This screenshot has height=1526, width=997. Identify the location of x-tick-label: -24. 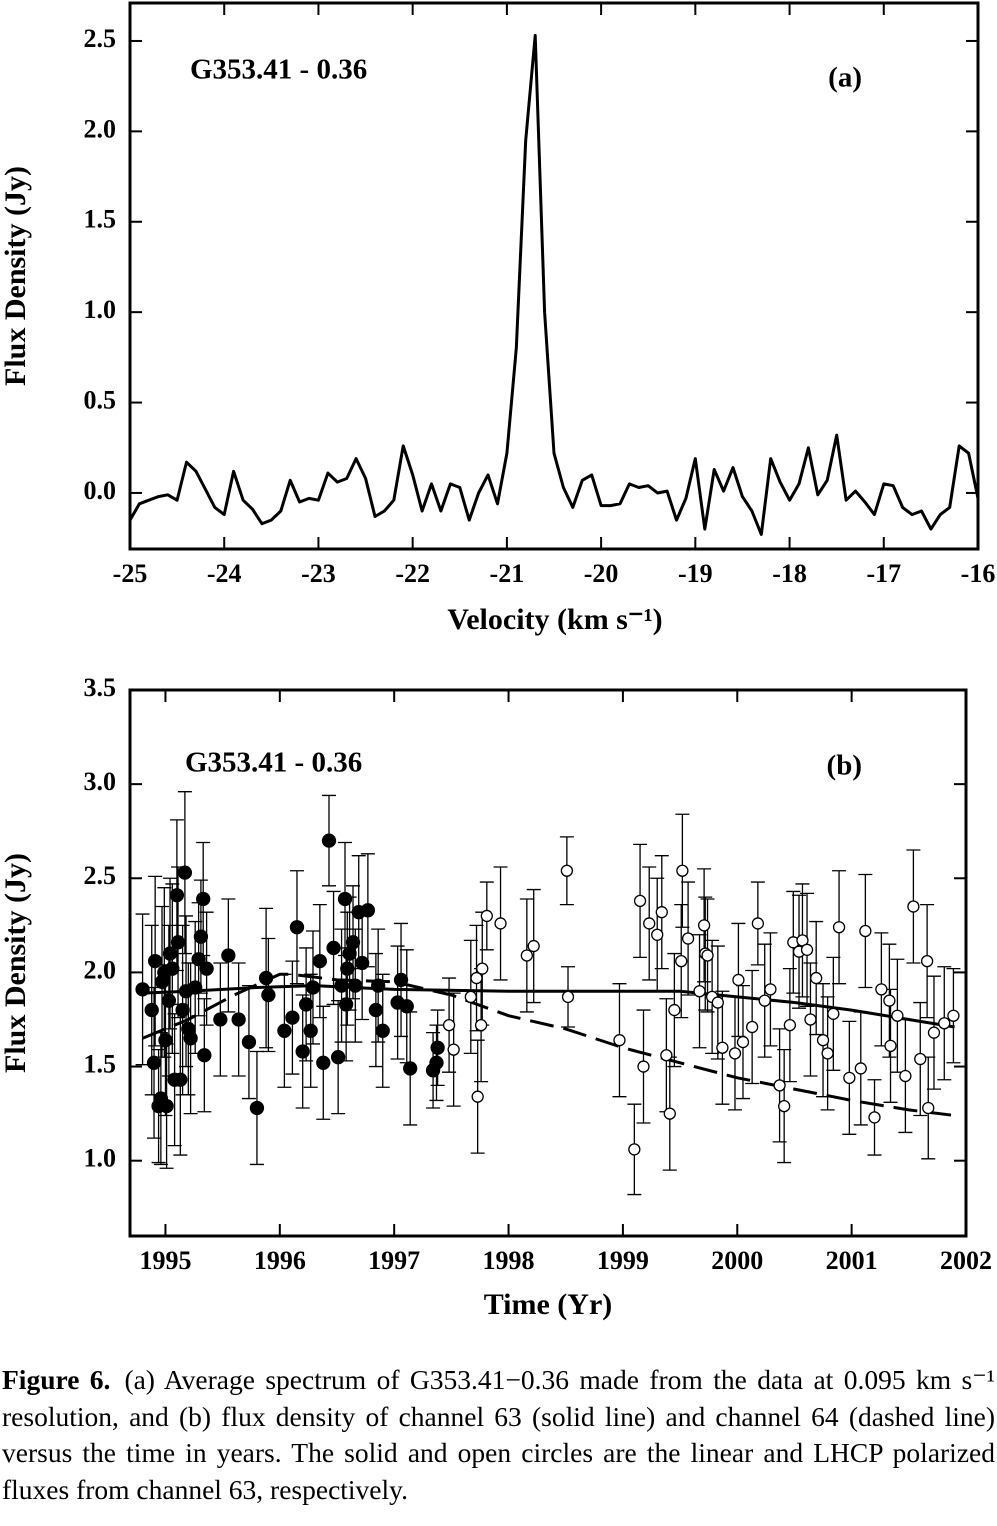
(224, 573).